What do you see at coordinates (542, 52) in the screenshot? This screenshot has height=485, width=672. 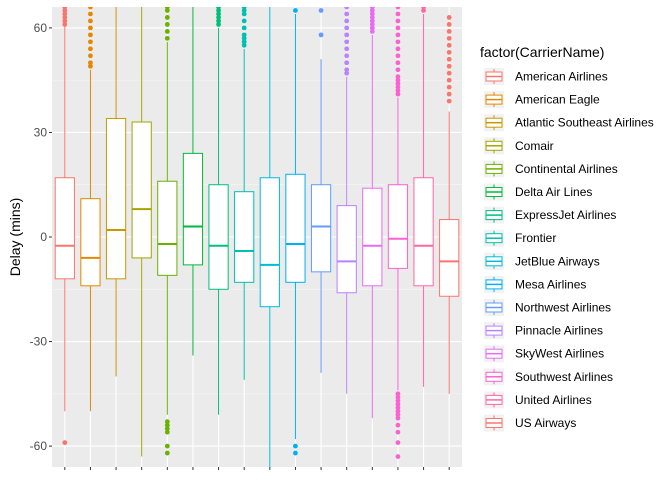 I see `legend-title: factor(CarrierName)` at bounding box center [542, 52].